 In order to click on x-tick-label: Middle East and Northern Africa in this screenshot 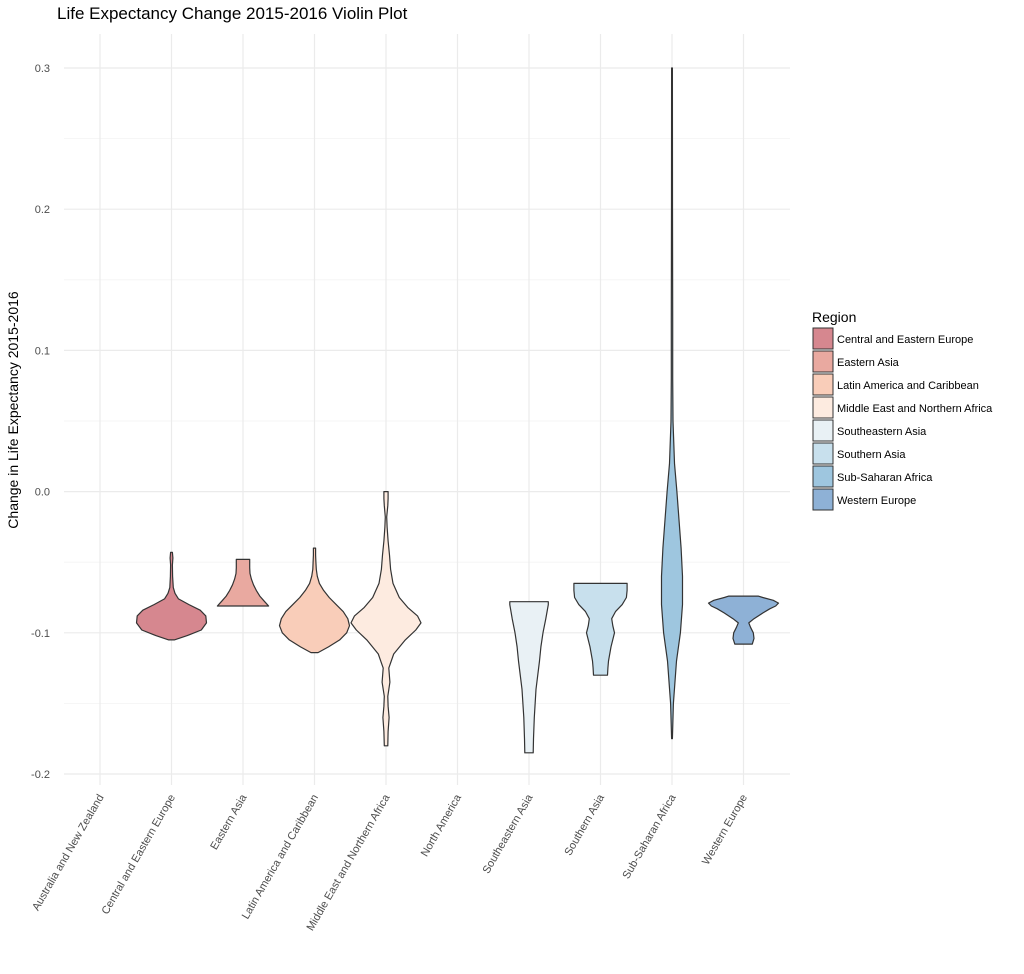, I will do `click(349, 862)`.